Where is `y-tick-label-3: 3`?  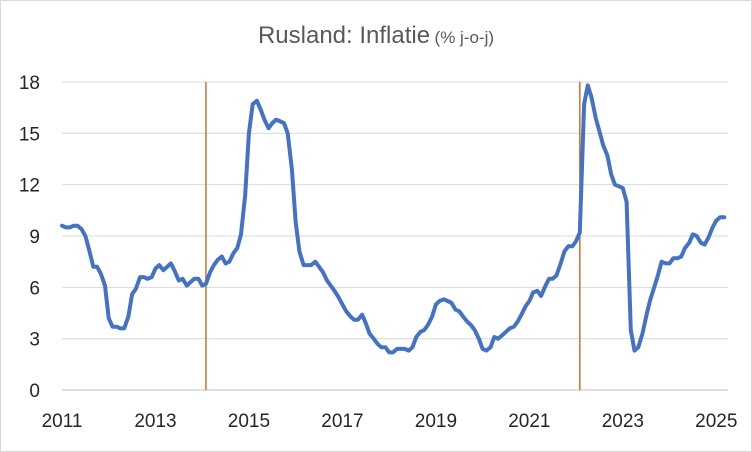
y-tick-label-3: 3 is located at coordinates (34, 340).